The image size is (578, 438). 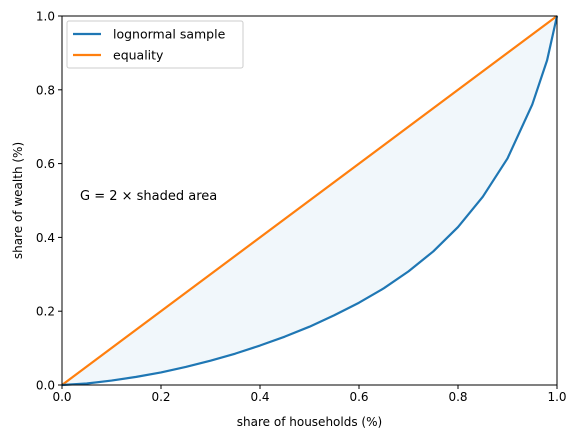 I want to click on legend: lognormal sample equality, so click(x=155, y=44).